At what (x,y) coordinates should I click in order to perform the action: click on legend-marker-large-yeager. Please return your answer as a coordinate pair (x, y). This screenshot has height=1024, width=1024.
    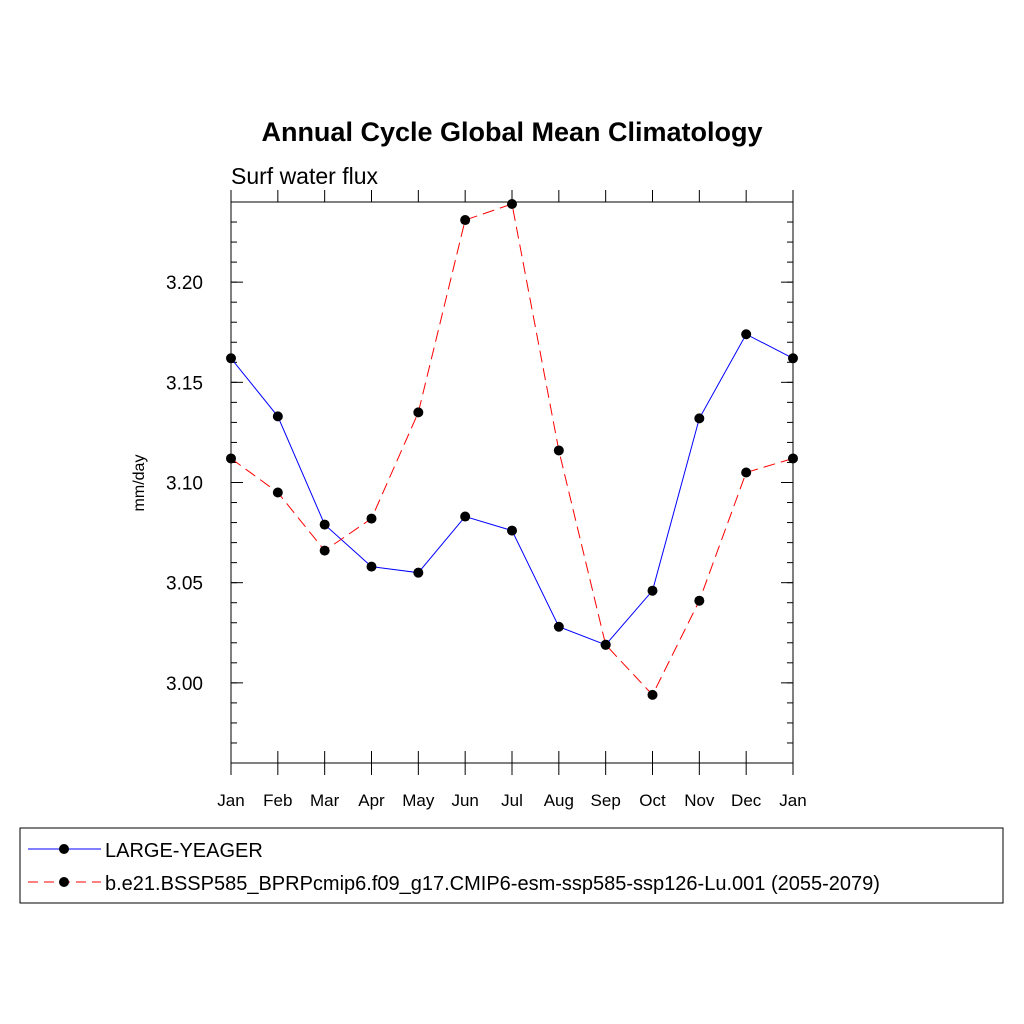
    Looking at the image, I should click on (64, 849).